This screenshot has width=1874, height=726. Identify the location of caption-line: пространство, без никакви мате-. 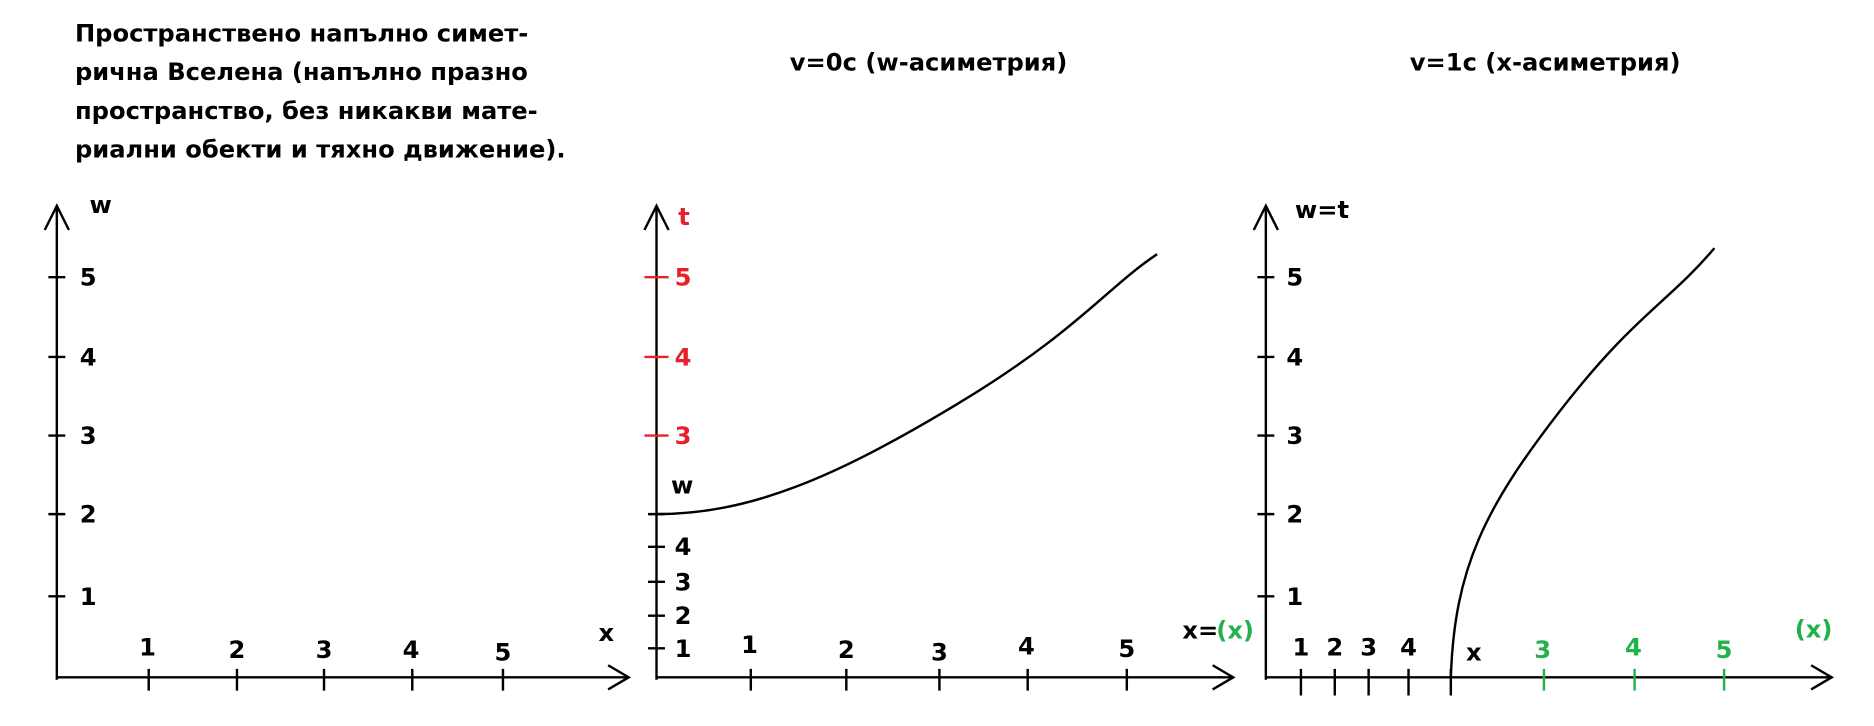
(306, 111).